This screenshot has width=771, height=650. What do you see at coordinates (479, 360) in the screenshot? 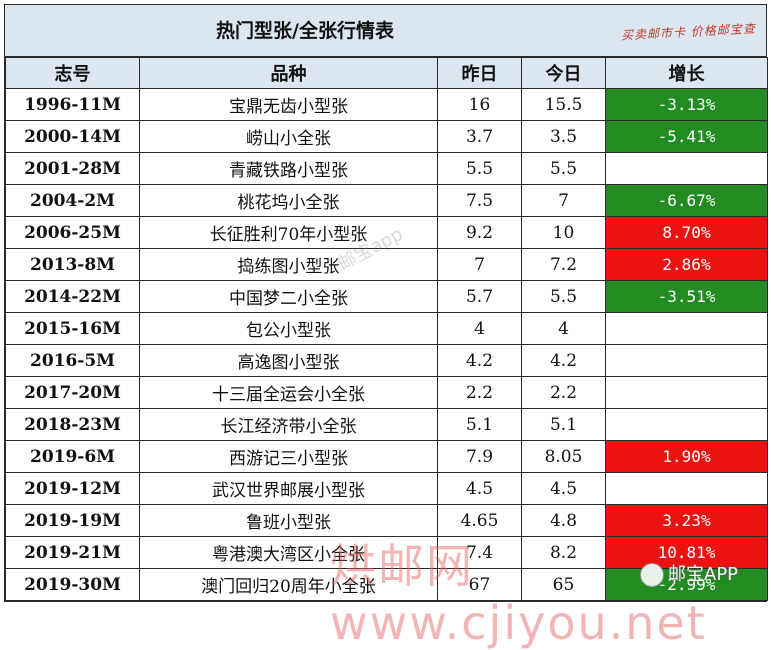
I see `cell-yesterday: 4.2` at bounding box center [479, 360].